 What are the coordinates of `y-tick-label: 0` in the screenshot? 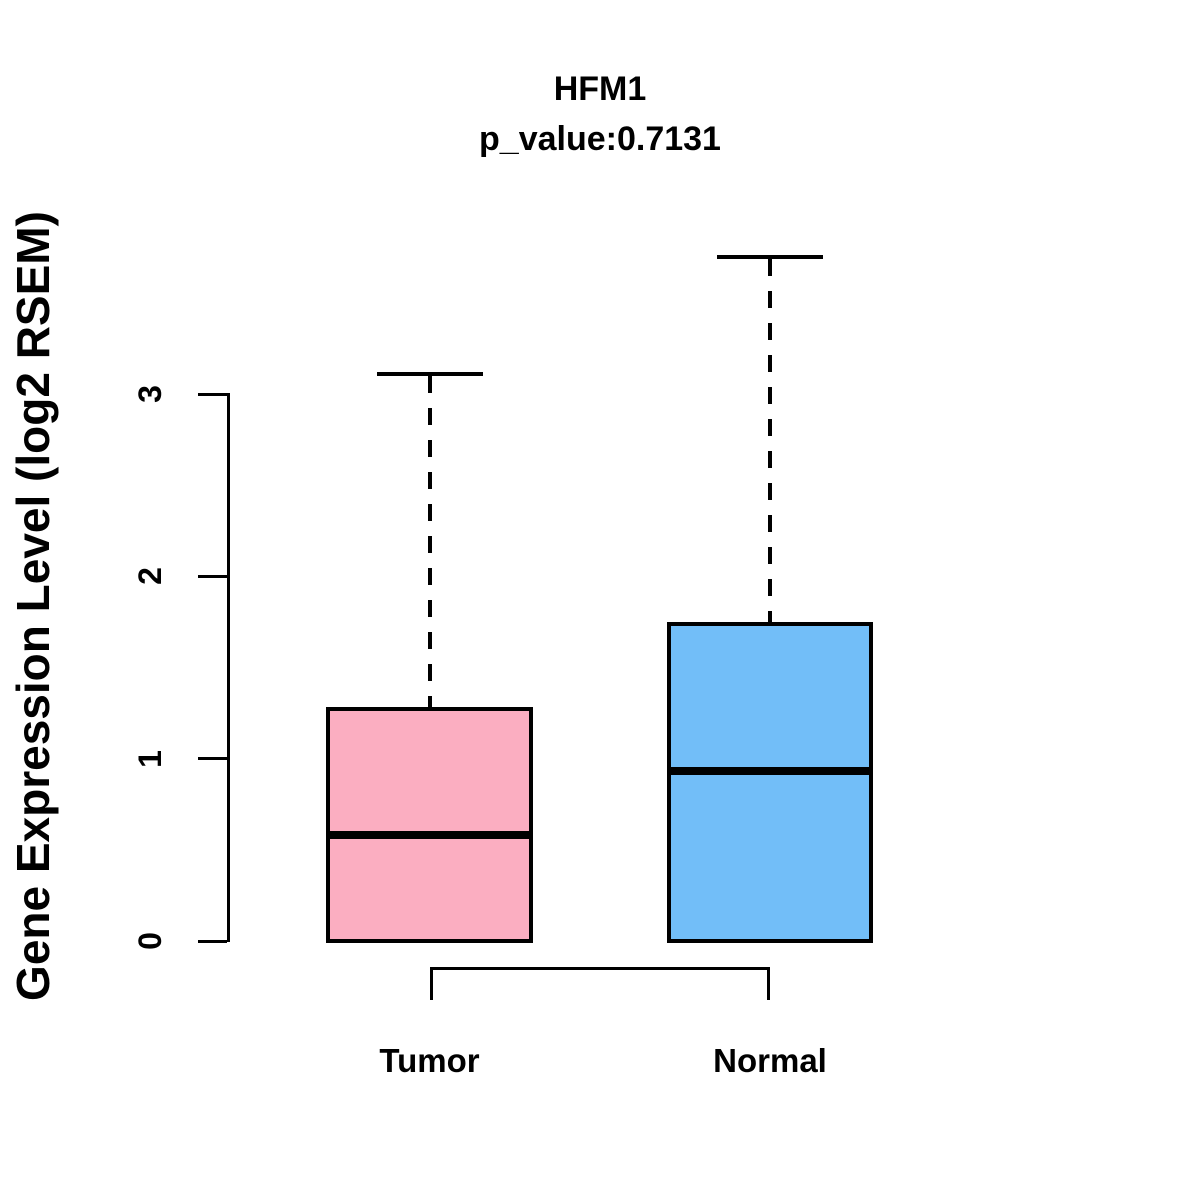 It's located at (150, 941).